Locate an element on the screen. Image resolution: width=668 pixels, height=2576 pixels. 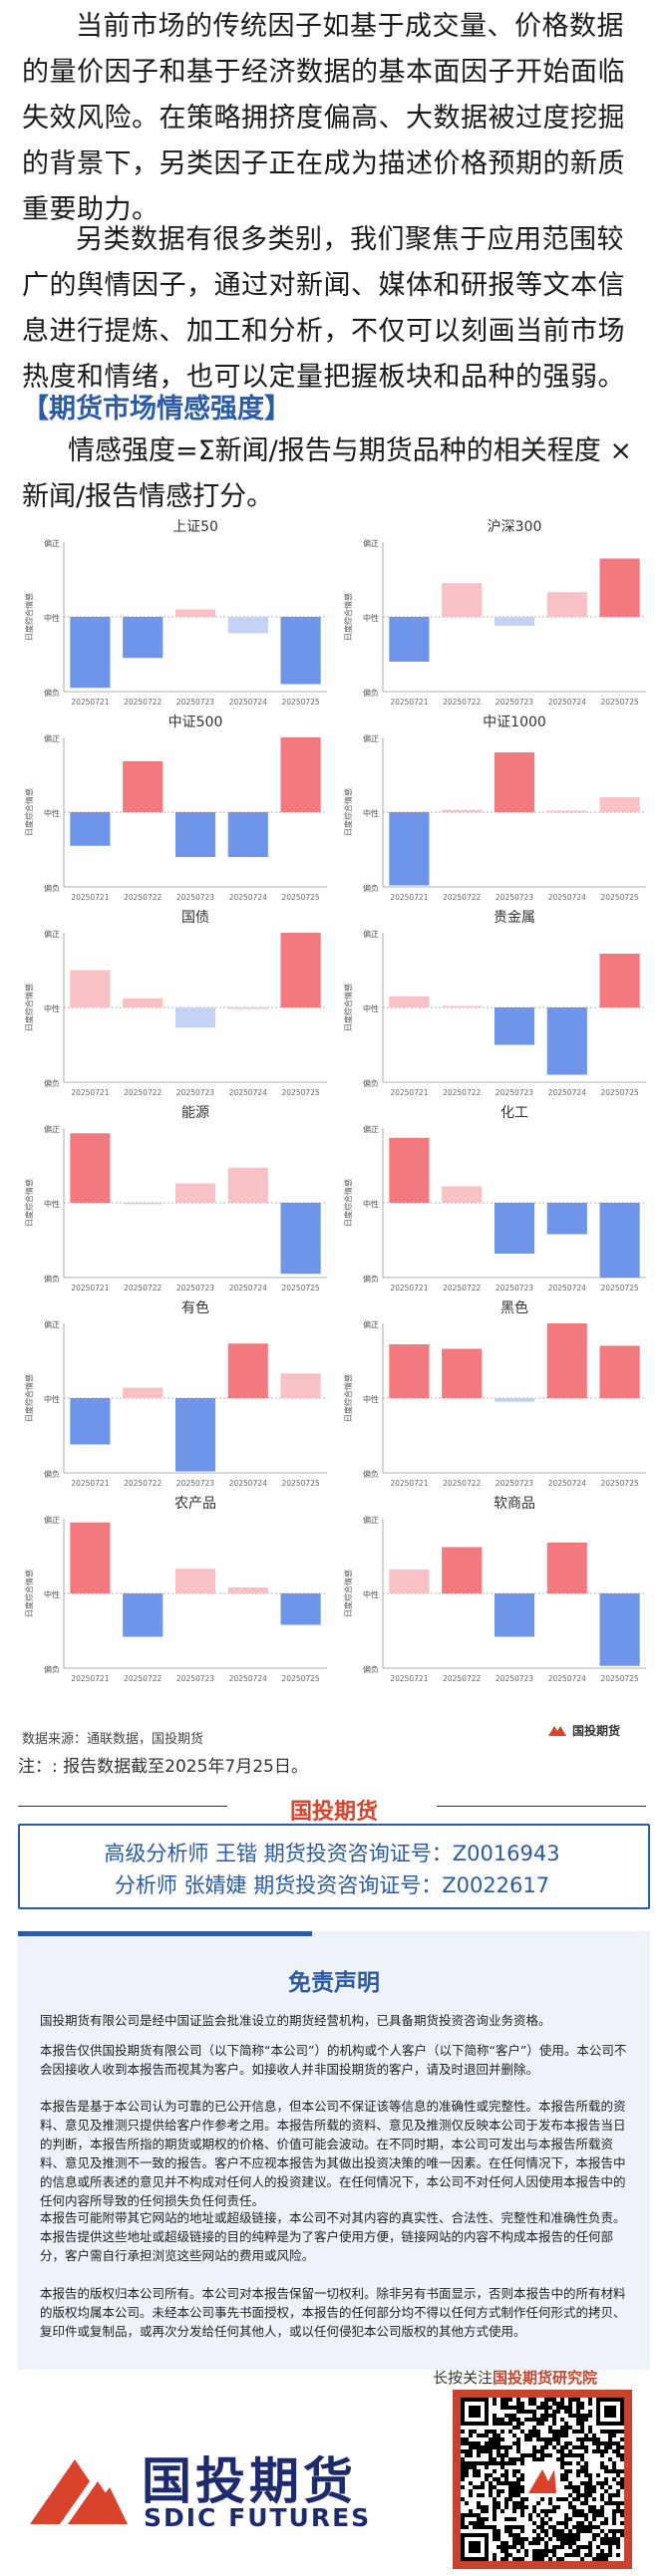
follow-text: 长按关注国投期货研究院 is located at coordinates (515, 2377).